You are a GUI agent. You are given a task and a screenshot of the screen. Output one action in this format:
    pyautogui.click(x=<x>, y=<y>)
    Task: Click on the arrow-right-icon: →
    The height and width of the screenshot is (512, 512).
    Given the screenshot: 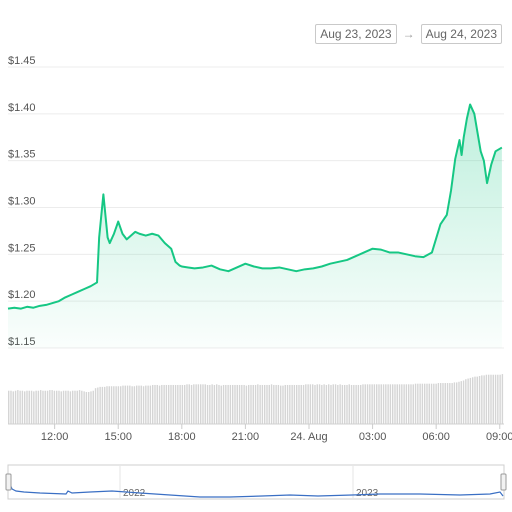 What is the action you would take?
    pyautogui.click(x=408, y=34)
    